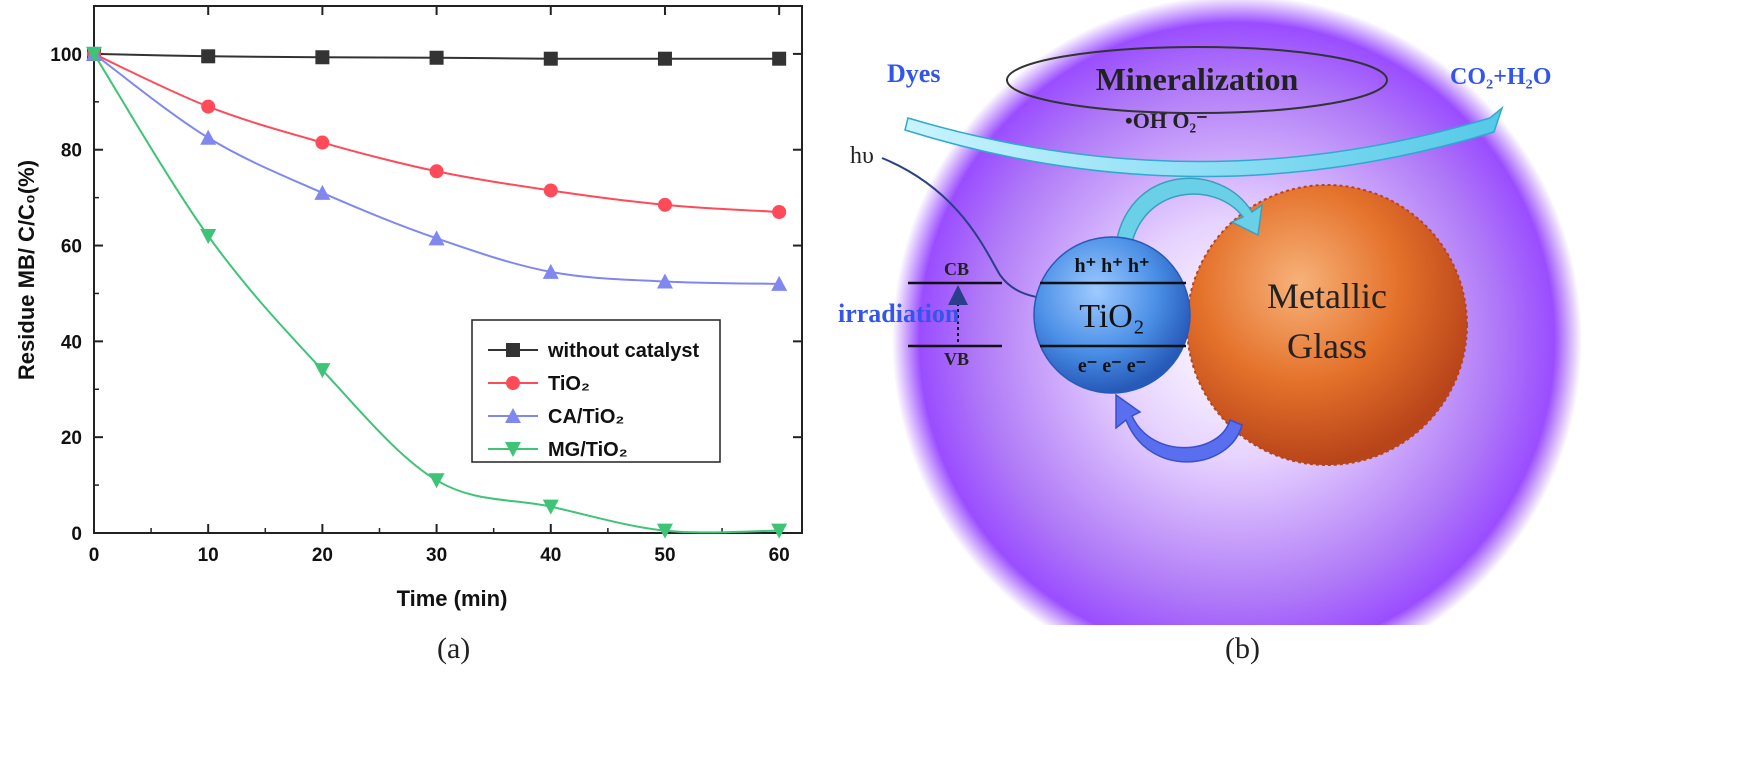  Describe the element at coordinates (588, 450) in the screenshot. I see `legend-label: MG/TiO₂` at that location.